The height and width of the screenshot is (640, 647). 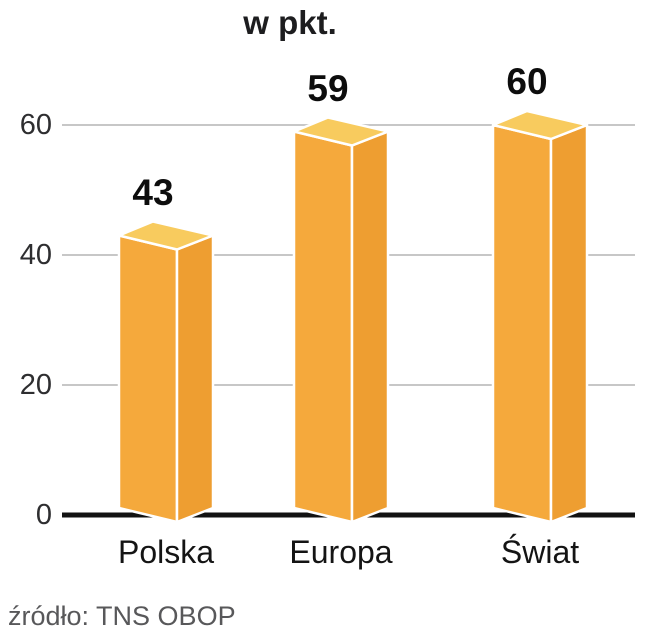 I want to click on bar-swiat, so click(x=540, y=316).